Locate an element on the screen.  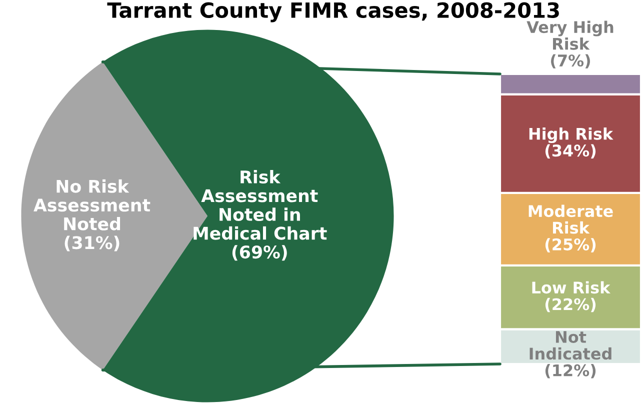
data-label: (7%) is located at coordinates (570, 61).